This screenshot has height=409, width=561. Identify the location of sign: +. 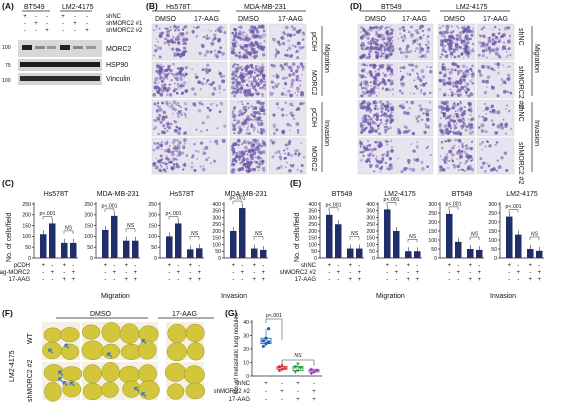
(298, 384).